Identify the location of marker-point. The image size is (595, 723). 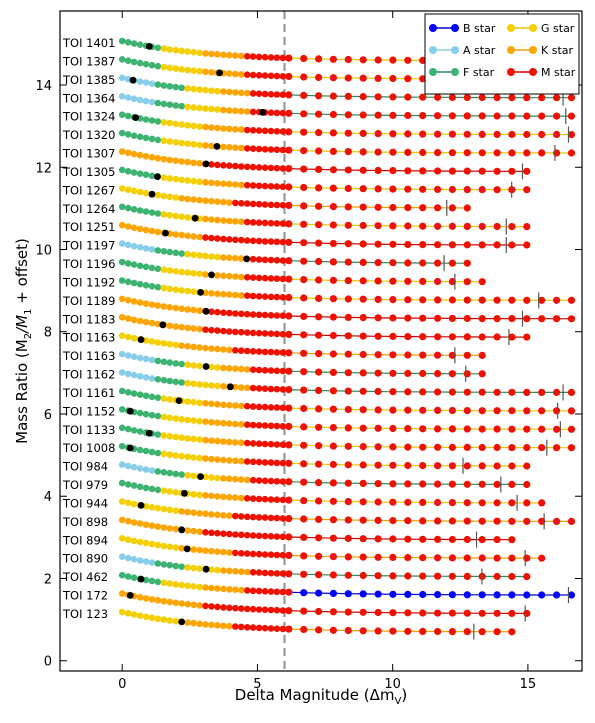
(130, 448).